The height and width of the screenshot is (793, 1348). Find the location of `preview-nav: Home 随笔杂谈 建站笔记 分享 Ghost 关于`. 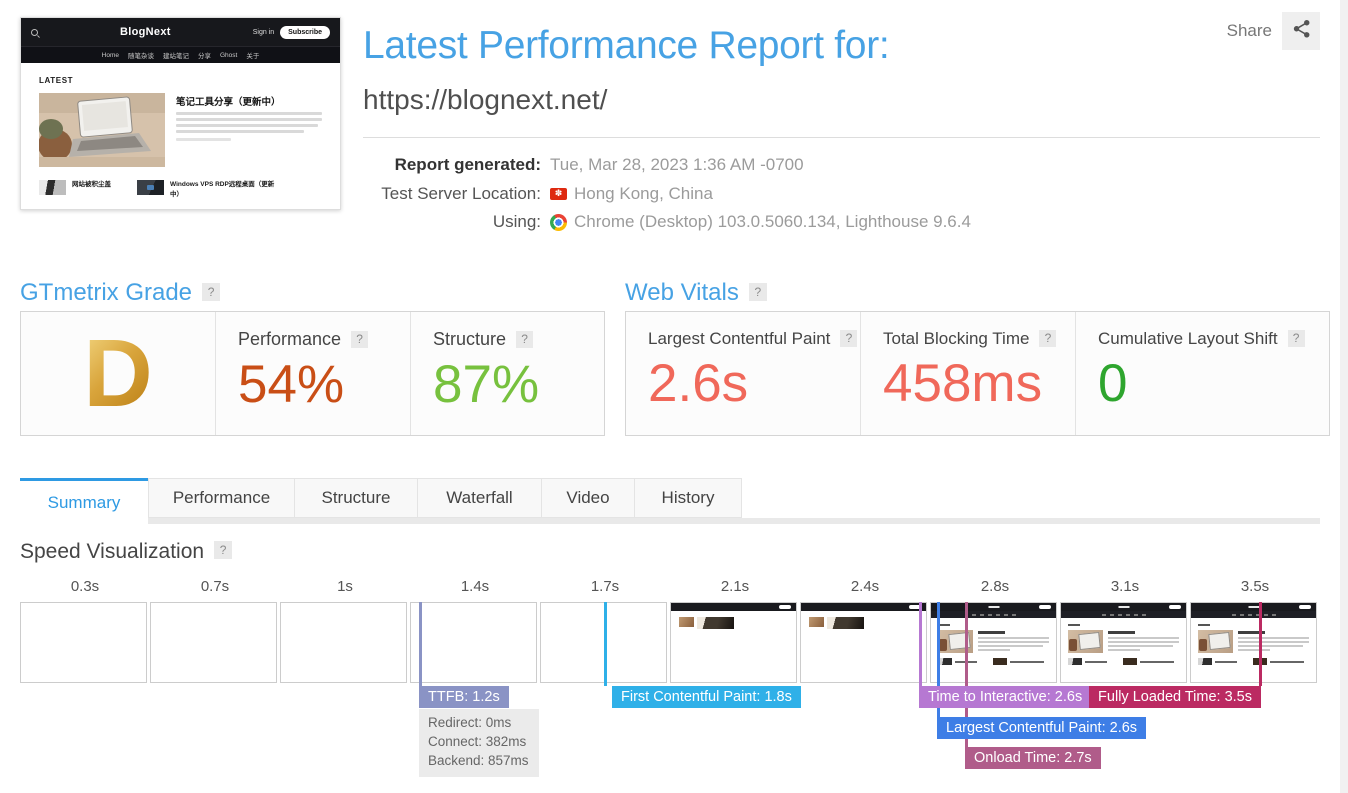

preview-nav: Home 随笔杂谈 建站笔记 分享 Ghost 关于 is located at coordinates (180, 54).